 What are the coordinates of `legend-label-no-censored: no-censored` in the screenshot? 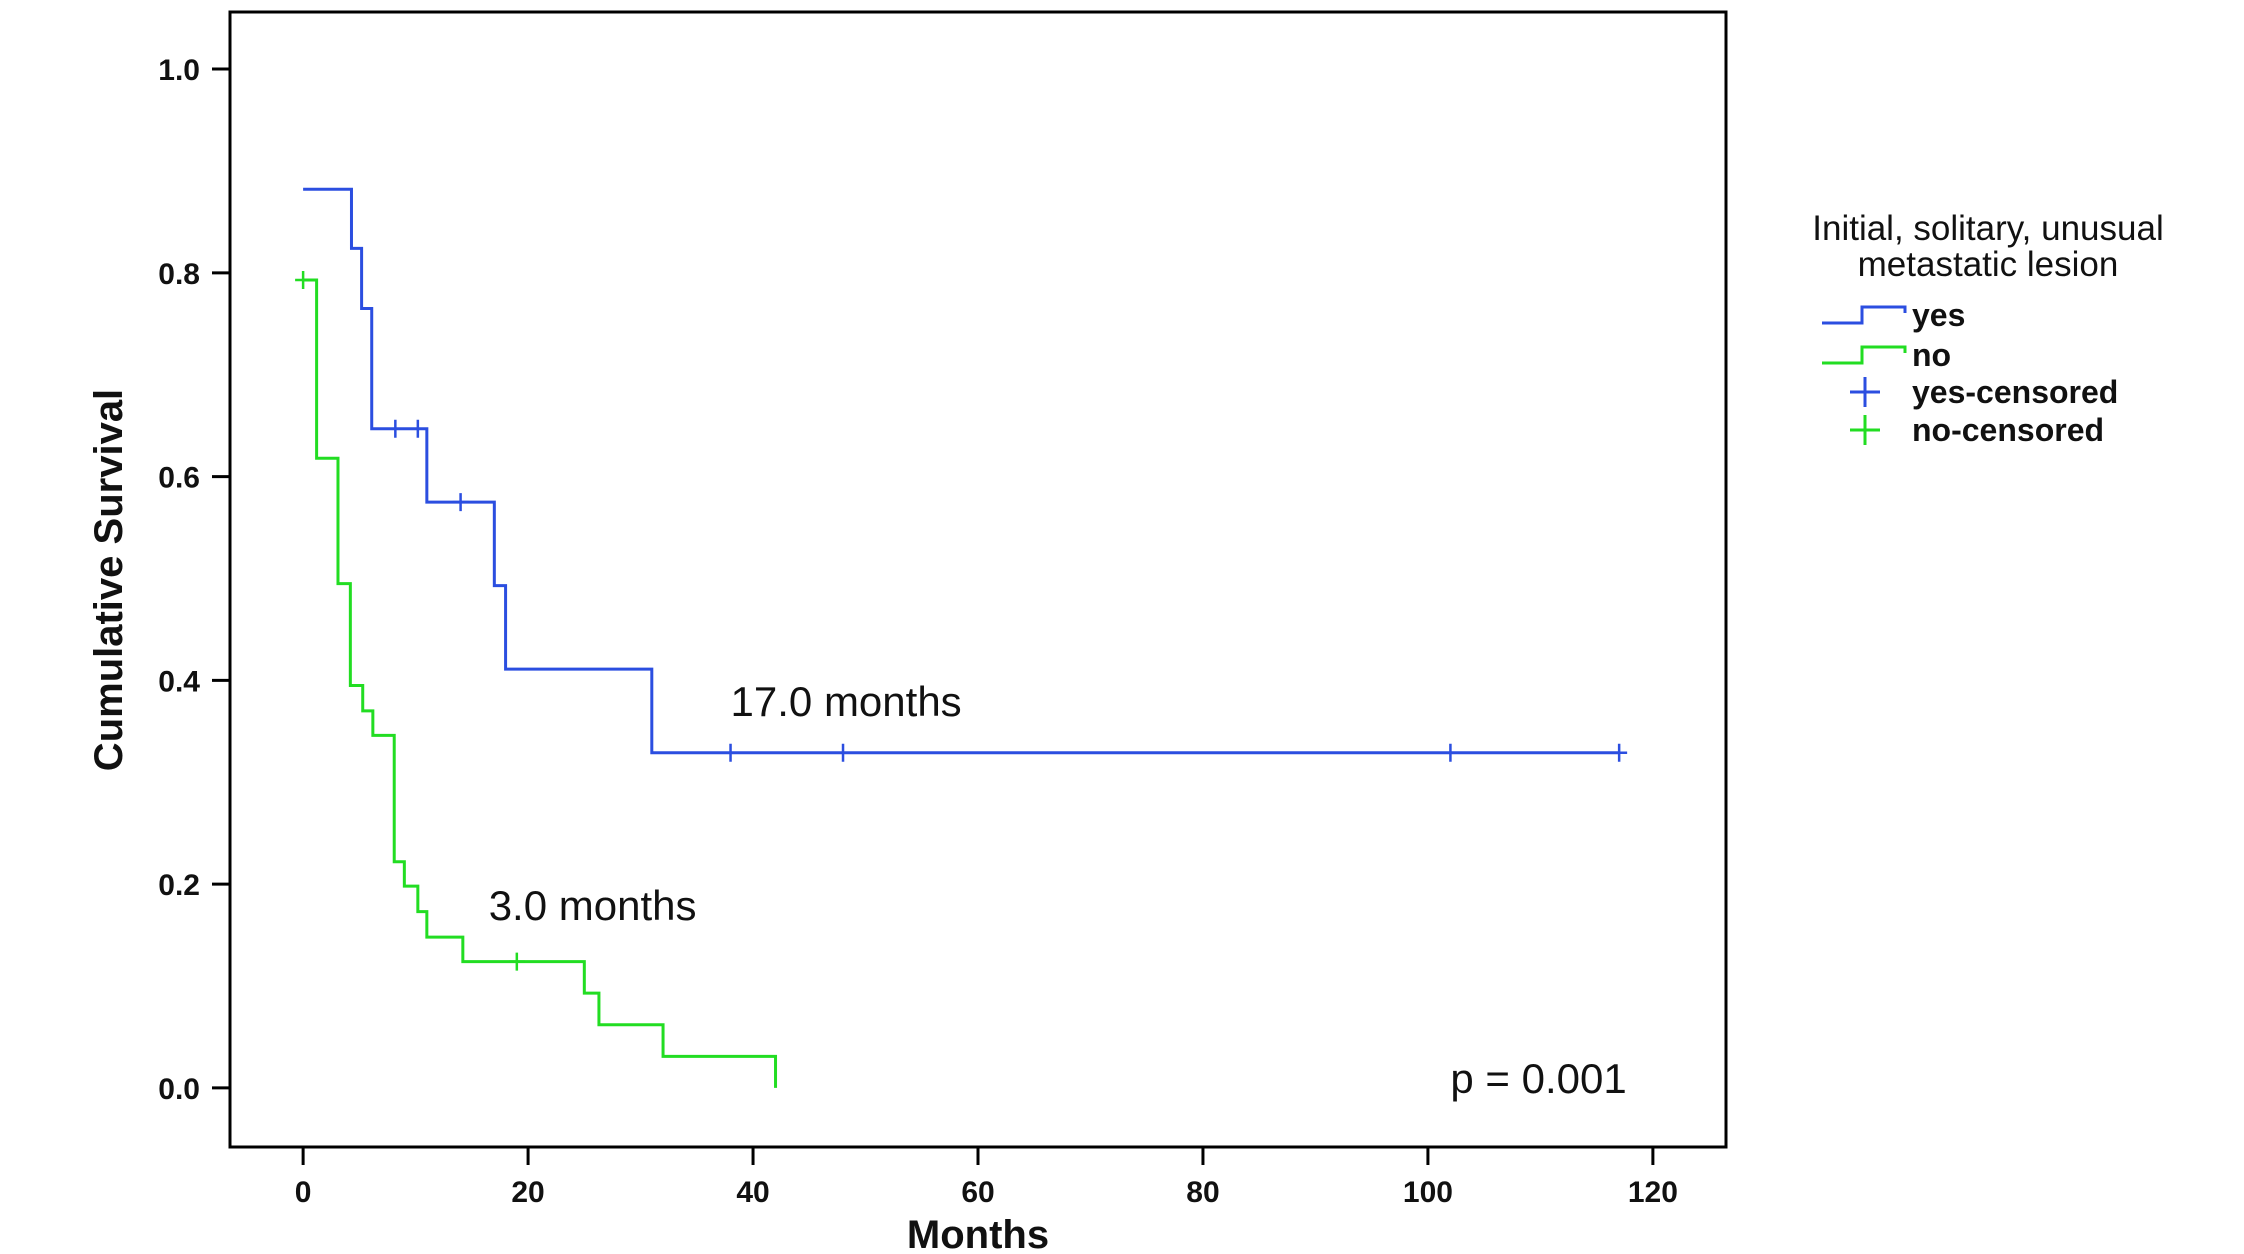 It's located at (2008, 430).